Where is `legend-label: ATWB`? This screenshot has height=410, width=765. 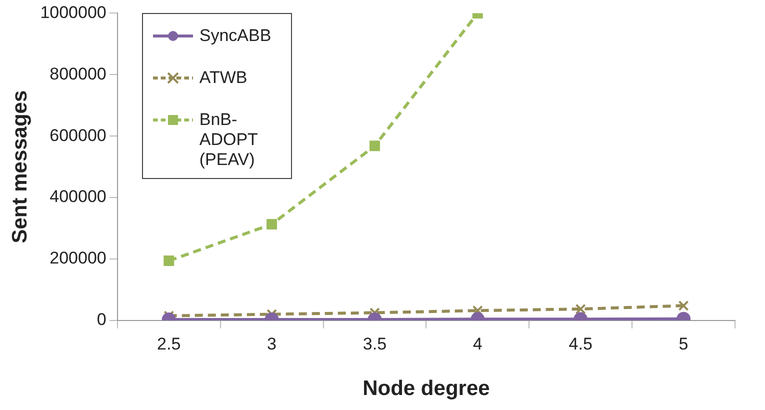 legend-label: ATWB is located at coordinates (223, 78).